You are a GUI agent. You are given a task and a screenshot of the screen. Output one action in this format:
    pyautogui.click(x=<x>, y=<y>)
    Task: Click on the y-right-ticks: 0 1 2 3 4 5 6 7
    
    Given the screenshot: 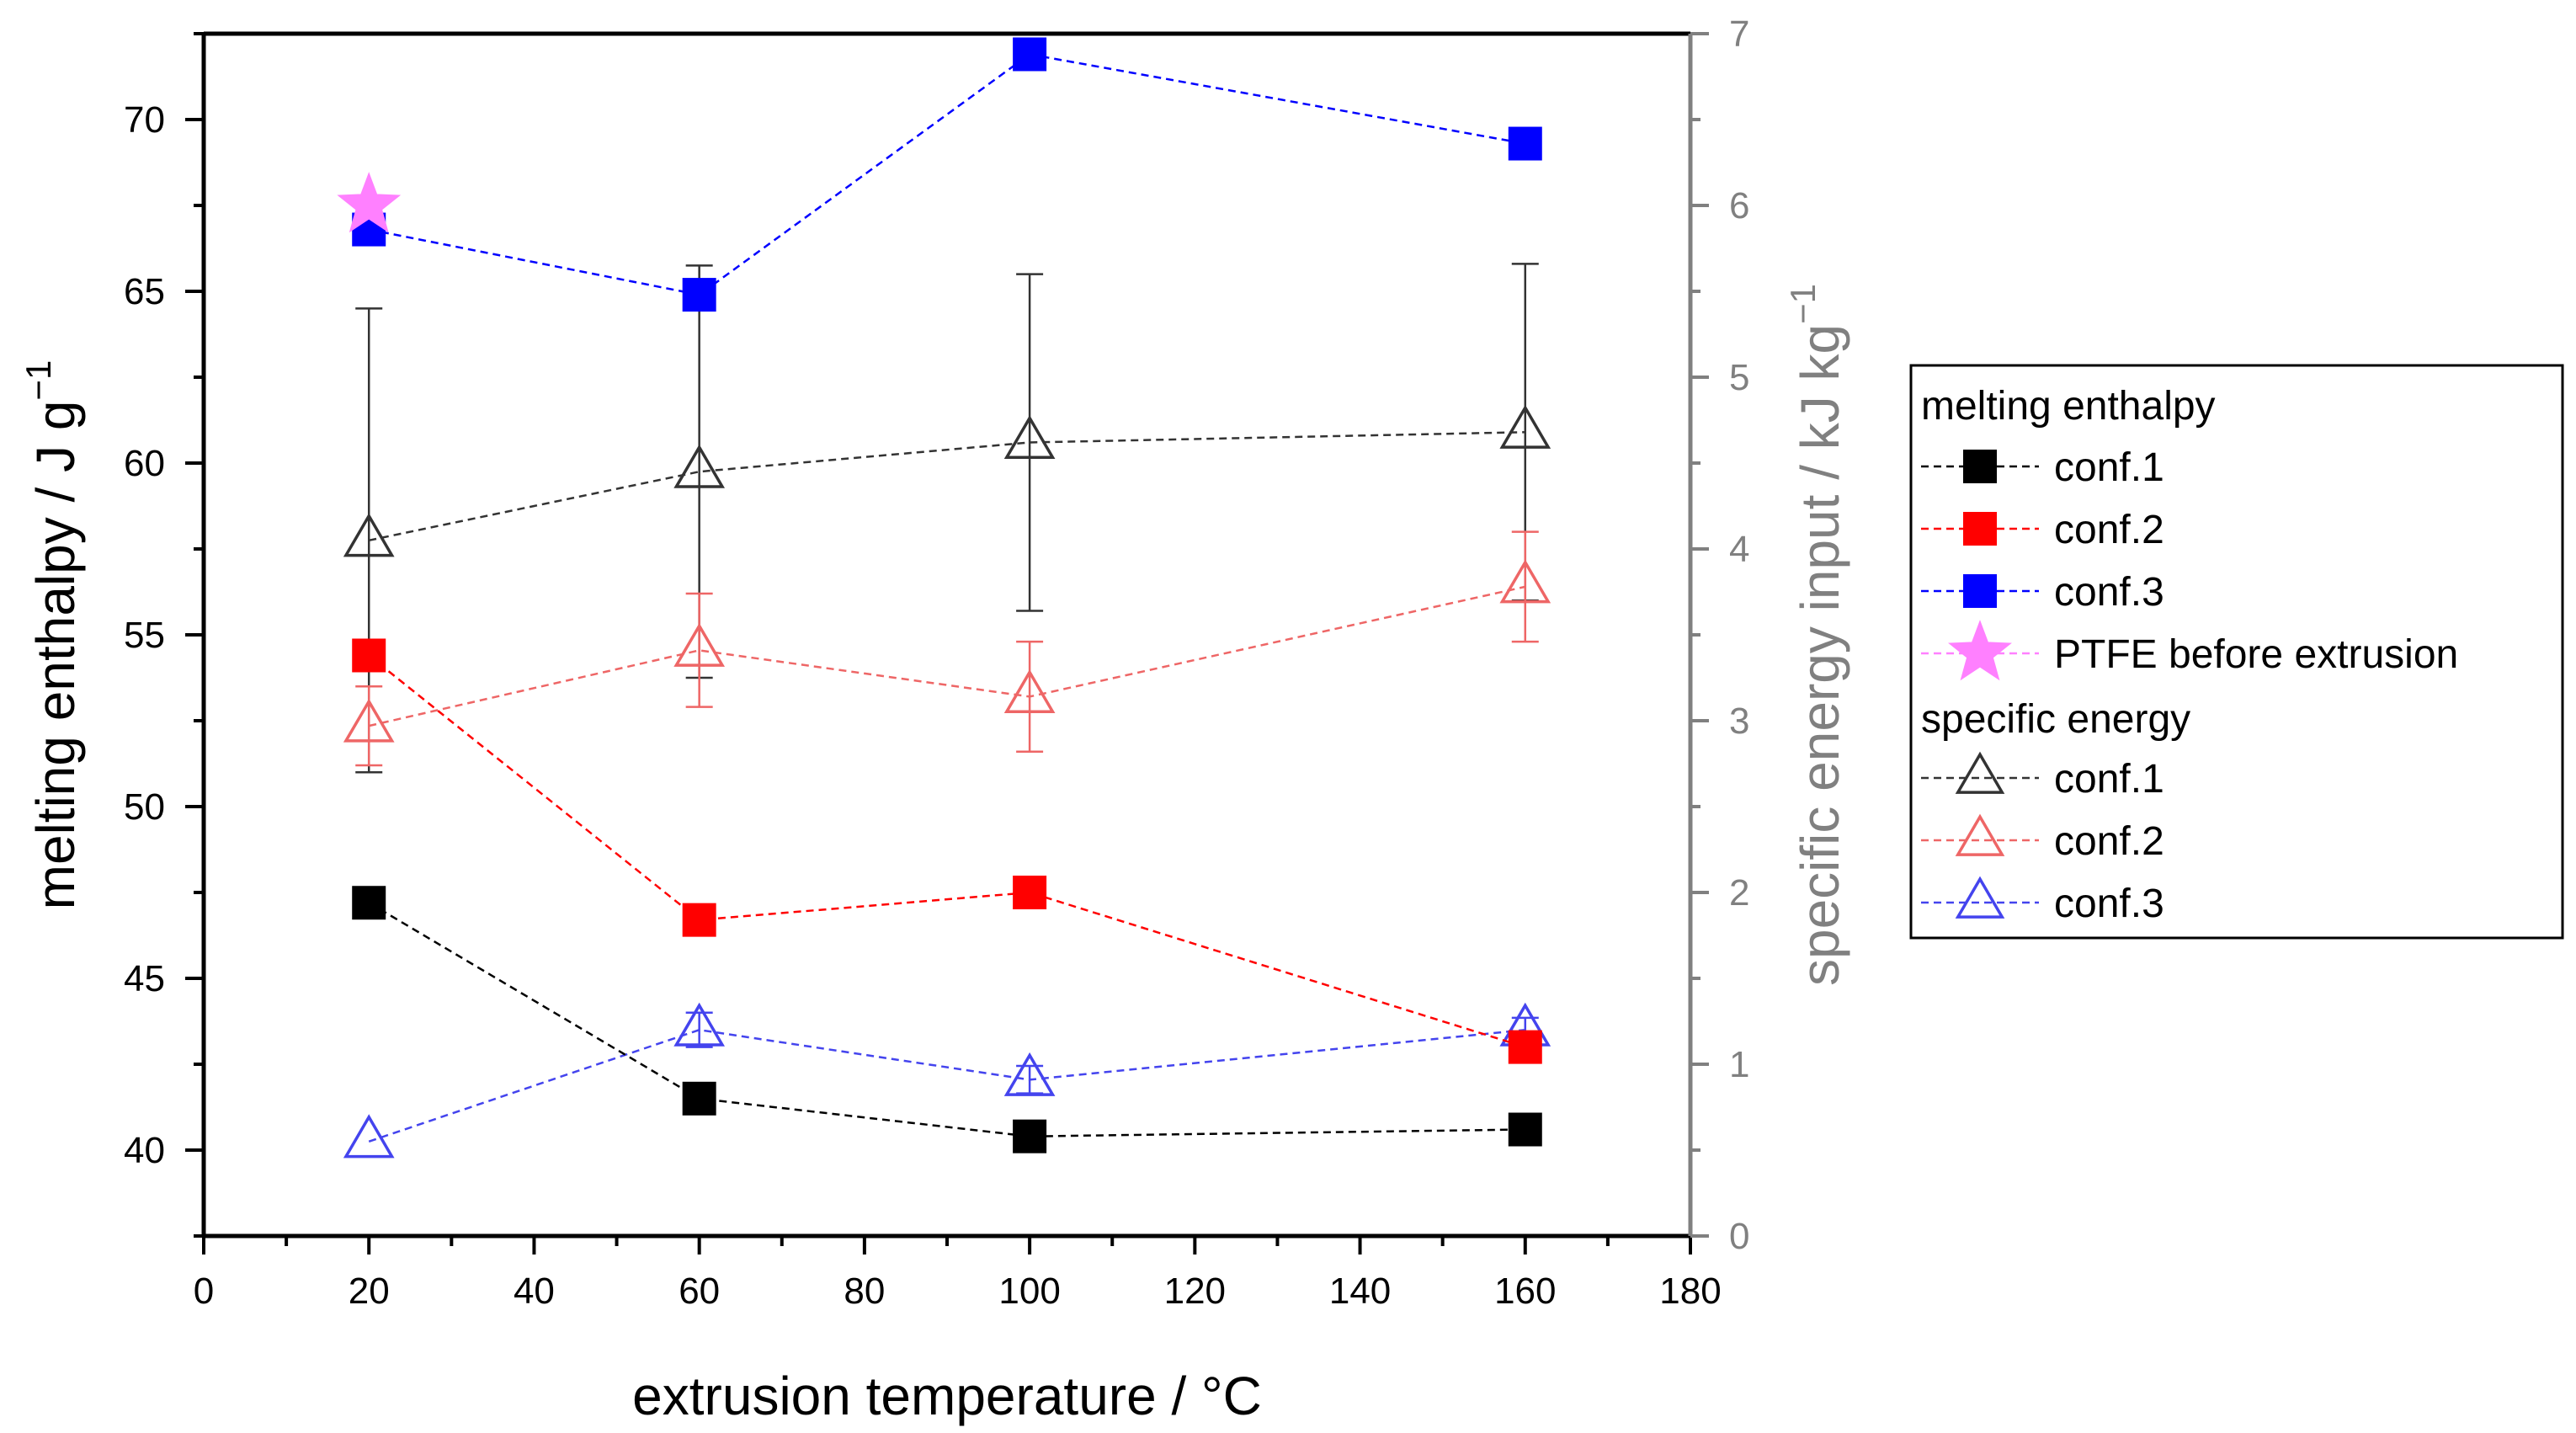 What is the action you would take?
    pyautogui.click(x=1720, y=635)
    